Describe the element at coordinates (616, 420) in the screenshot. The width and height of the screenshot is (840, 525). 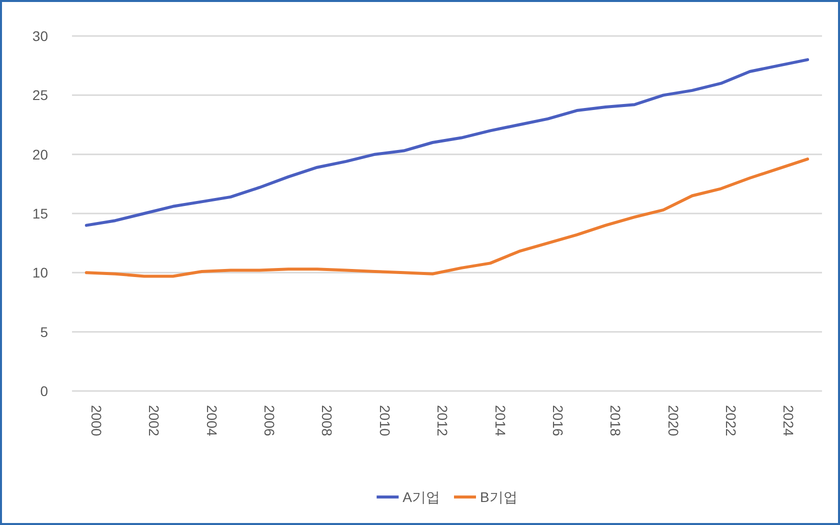
I see `x-tick-label: 2018` at that location.